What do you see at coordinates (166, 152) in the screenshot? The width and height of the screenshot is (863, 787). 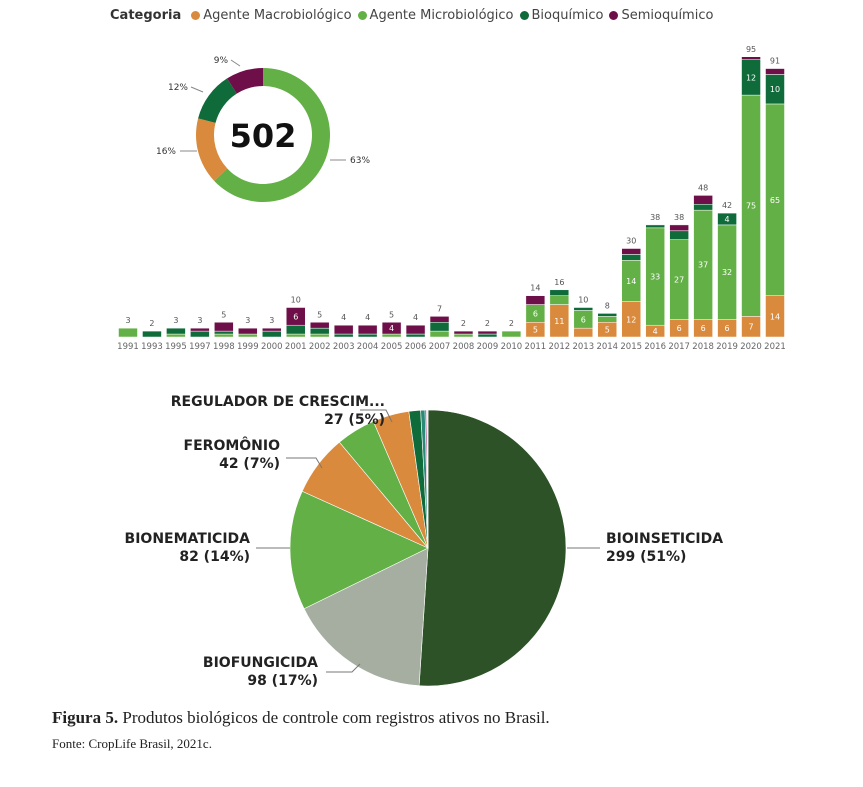 I see `donut-slice-label: 16%` at bounding box center [166, 152].